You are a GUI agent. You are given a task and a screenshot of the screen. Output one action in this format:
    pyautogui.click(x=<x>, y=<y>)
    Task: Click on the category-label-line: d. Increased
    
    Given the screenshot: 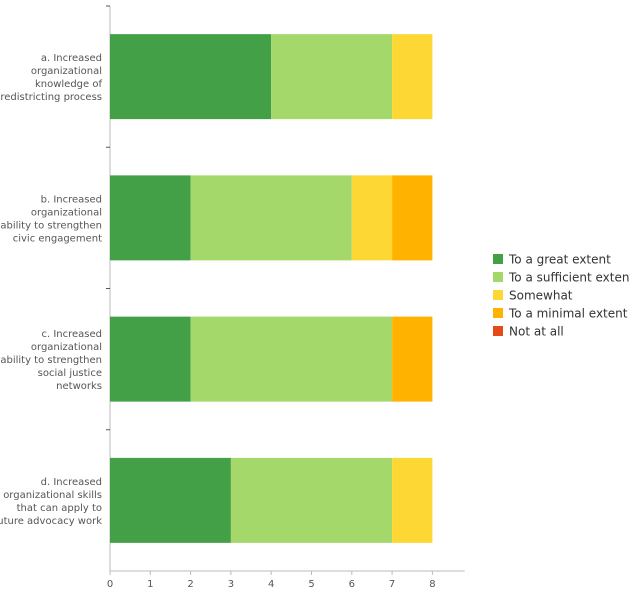 What is the action you would take?
    pyautogui.click(x=71, y=482)
    